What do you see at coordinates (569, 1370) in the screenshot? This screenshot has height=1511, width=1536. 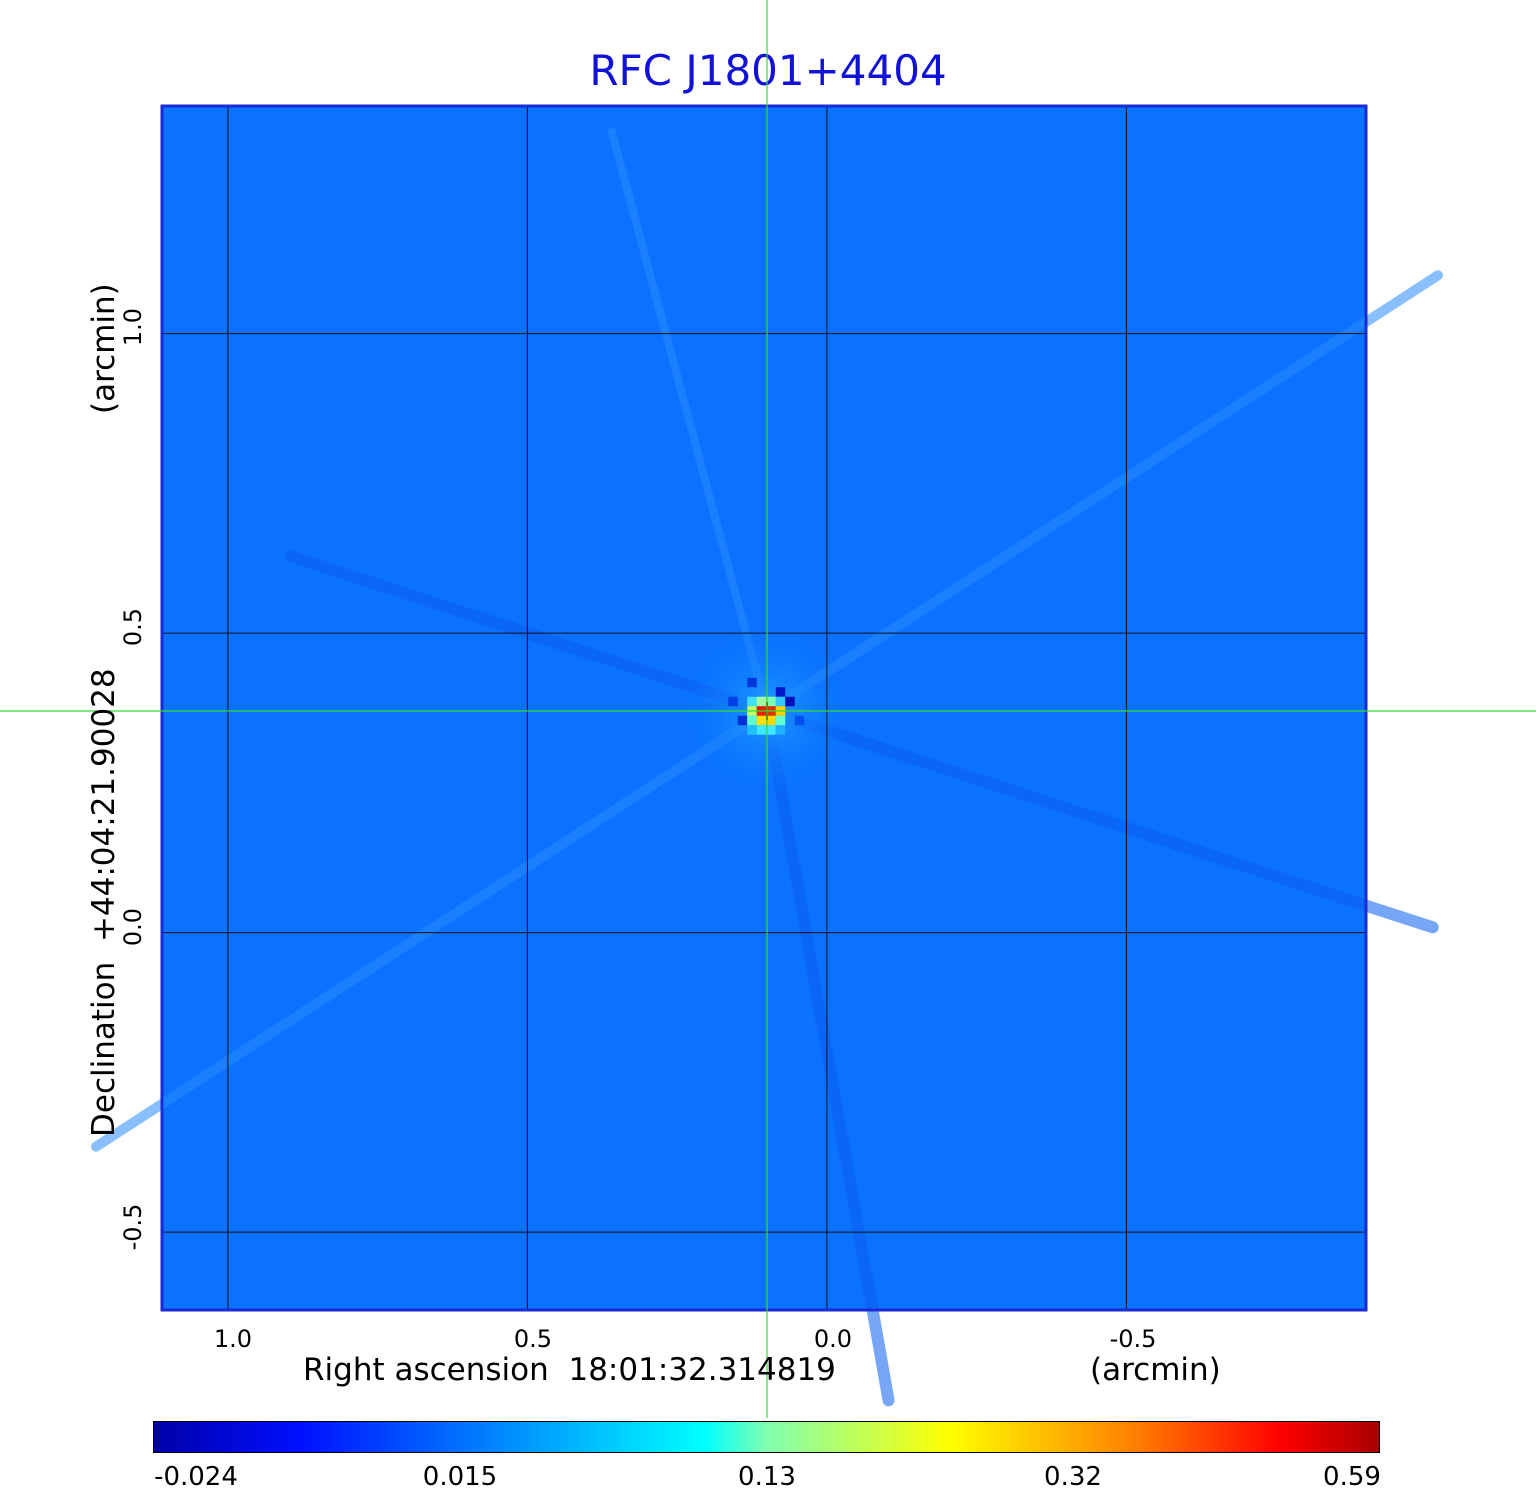 I see `x-axis-label: Right ascension 18:01:32.314819` at bounding box center [569, 1370].